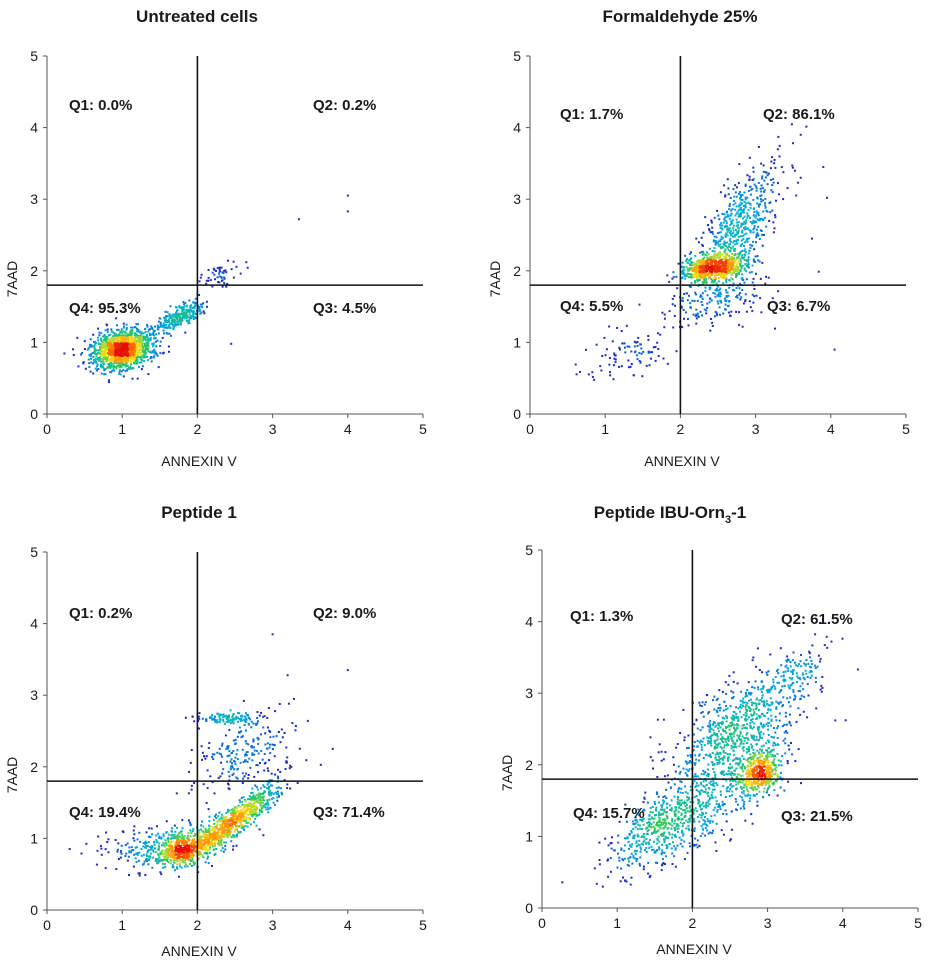  Describe the element at coordinates (517, 342) in the screenshot. I see `y-tick: 1` at that location.